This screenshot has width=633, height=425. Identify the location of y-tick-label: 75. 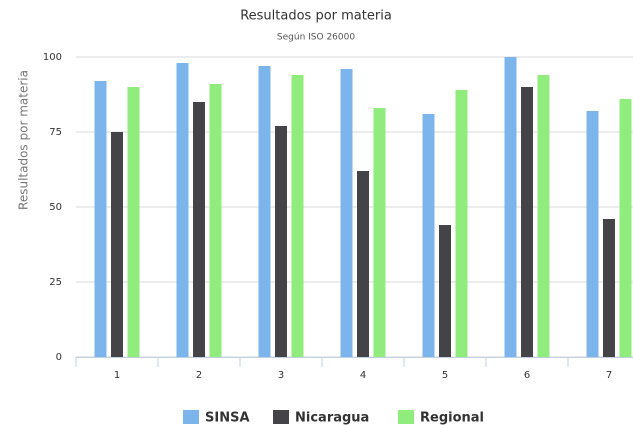
(55, 132).